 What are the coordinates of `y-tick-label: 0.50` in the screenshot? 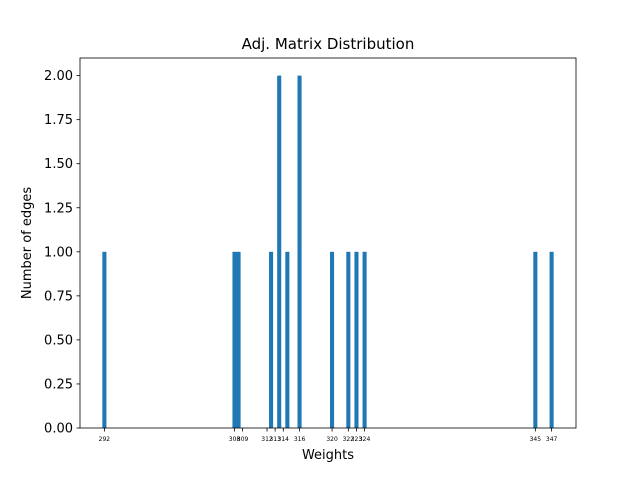 It's located at (58, 340).